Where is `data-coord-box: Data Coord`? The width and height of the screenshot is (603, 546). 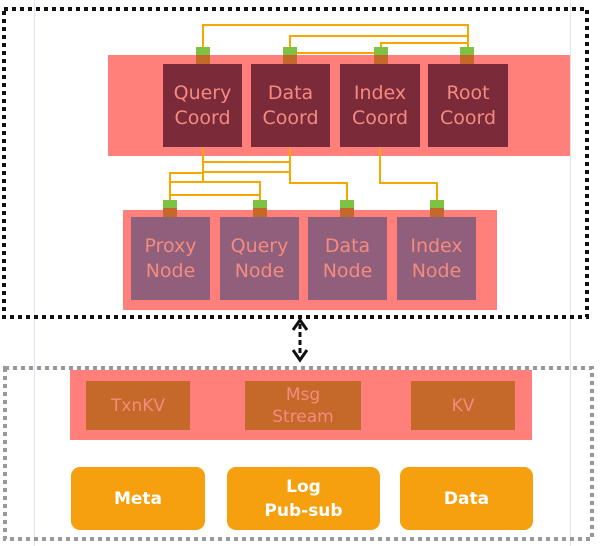
data-coord-box: Data Coord is located at coordinates (290, 105).